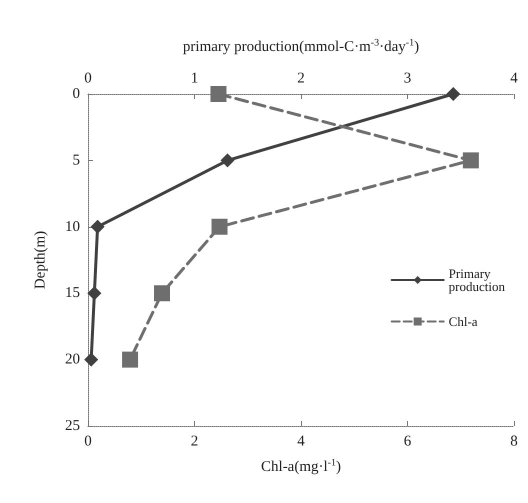 The image size is (528, 503). Describe the element at coordinates (194, 442) in the screenshot. I see `x-tick-label: 2` at that location.